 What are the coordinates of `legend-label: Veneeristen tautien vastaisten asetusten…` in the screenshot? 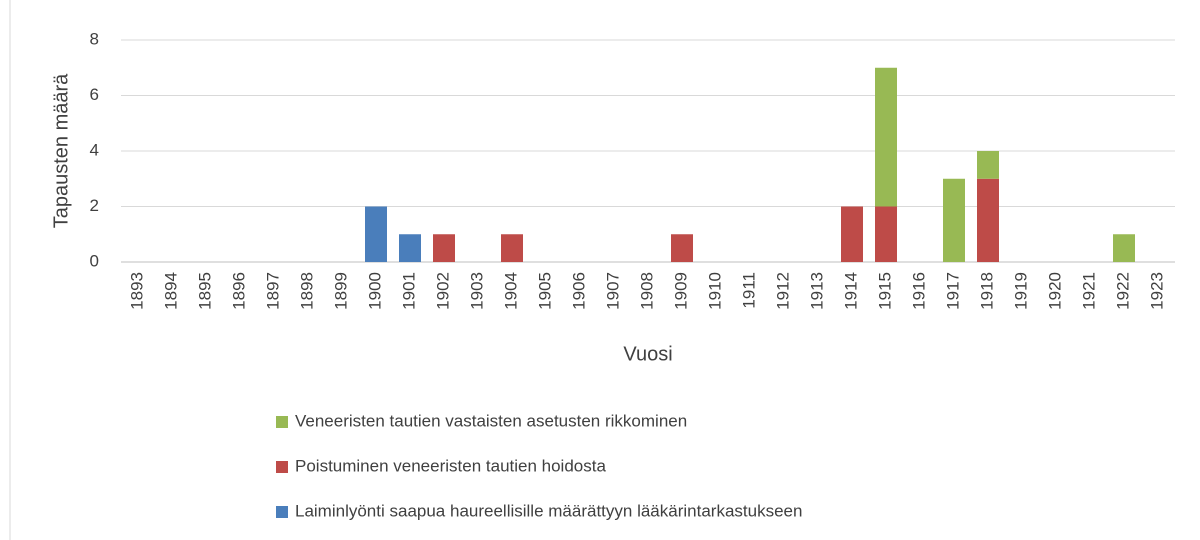 It's located at (491, 420).